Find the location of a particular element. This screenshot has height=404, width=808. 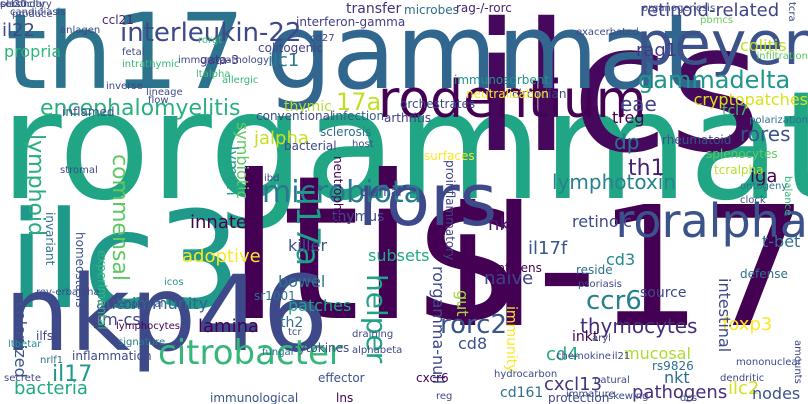

cloud-word: retinoid-related is located at coordinates (710, 10).